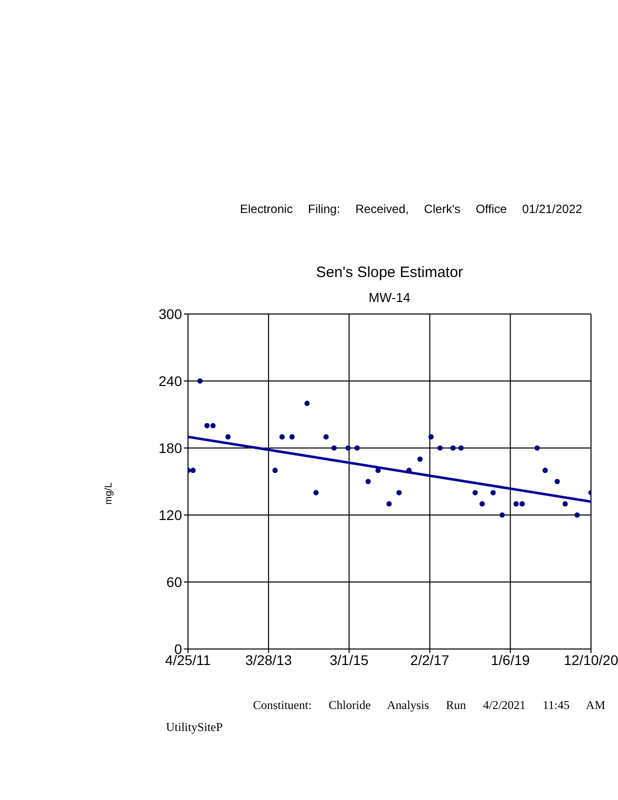 The image size is (618, 800). I want to click on x-tick-label: 3/28/13, so click(268, 660).